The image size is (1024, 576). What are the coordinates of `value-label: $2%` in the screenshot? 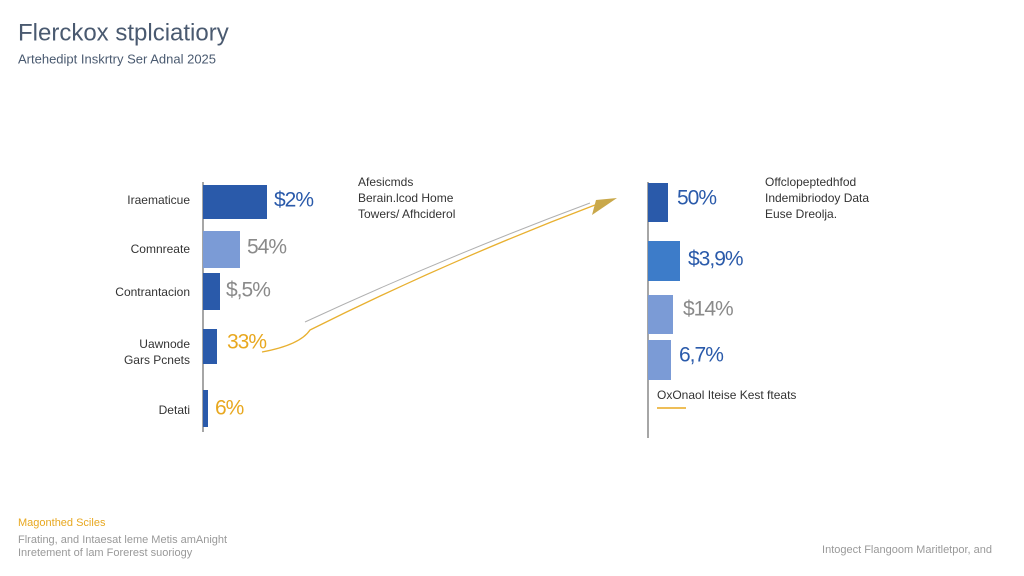 It's located at (293, 200).